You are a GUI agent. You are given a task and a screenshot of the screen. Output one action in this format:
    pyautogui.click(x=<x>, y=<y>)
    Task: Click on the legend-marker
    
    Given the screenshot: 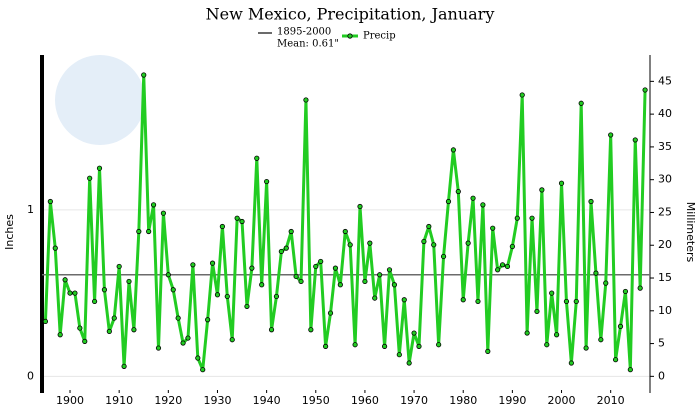 What is the action you would take?
    pyautogui.click(x=350, y=36)
    